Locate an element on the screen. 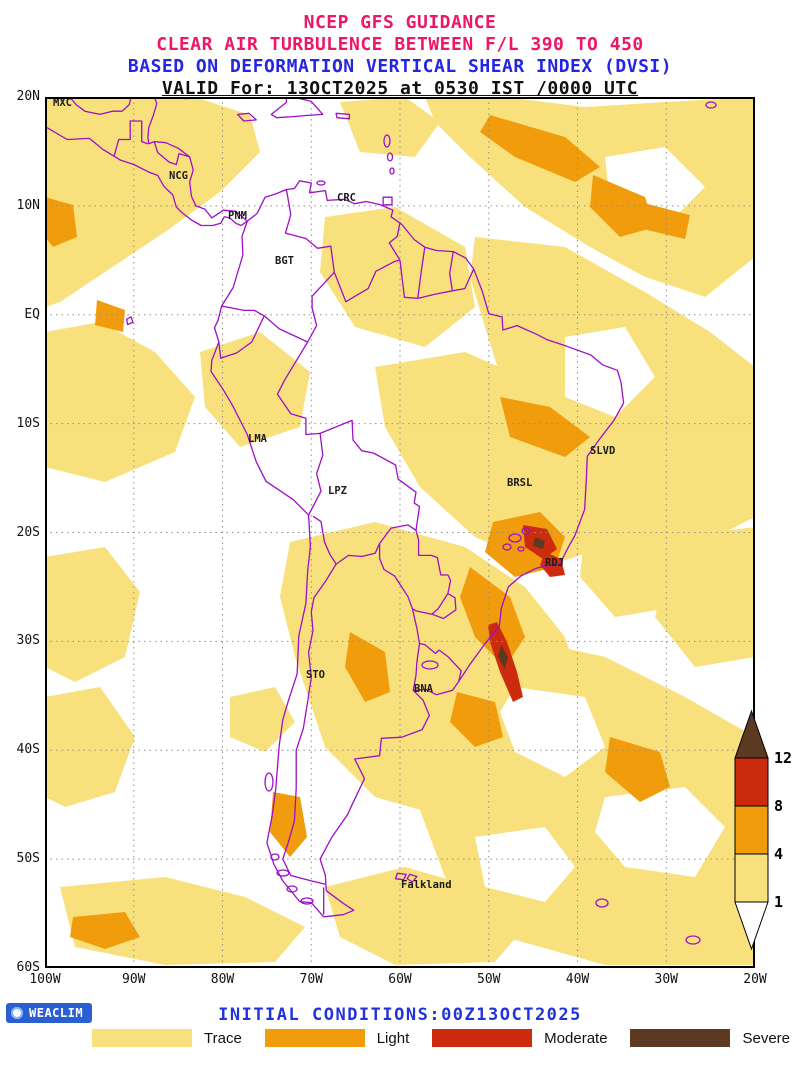 The height and width of the screenshot is (1067, 800). colorbar-below-min-arrow is located at coordinates (751, 926).